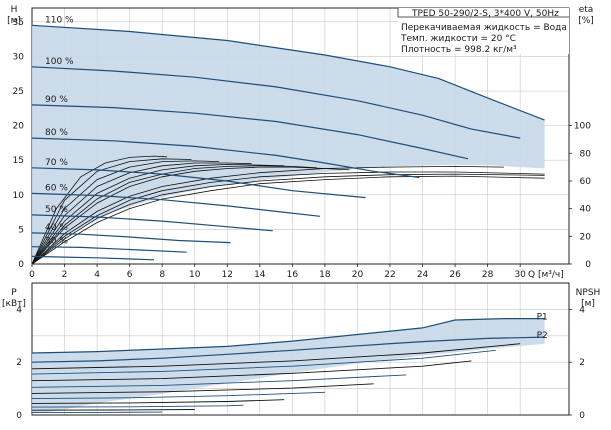 The image size is (611, 430). What do you see at coordinates (588, 304) in the screenshot?
I see `bottom-y2-axis-unit: [м]` at bounding box center [588, 304].